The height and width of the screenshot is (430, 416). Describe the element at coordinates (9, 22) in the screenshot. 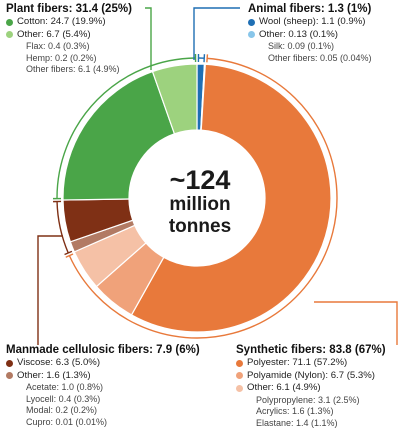

I see `cotton-swatch` at that location.